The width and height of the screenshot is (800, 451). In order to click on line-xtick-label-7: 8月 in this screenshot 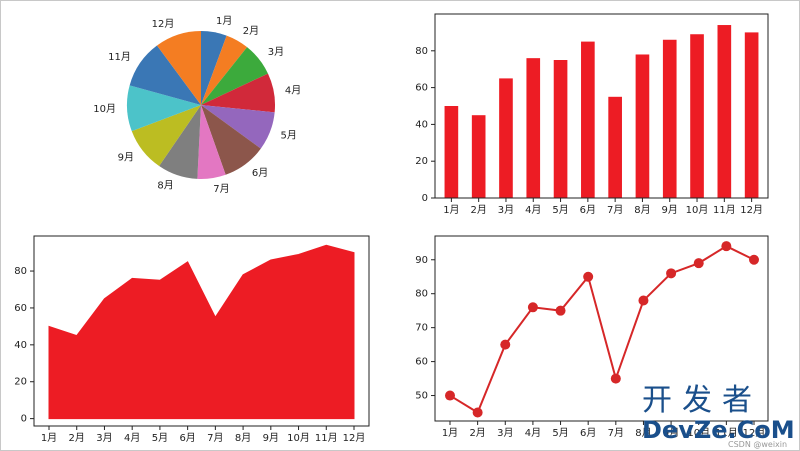, I will do `click(643, 433)`.